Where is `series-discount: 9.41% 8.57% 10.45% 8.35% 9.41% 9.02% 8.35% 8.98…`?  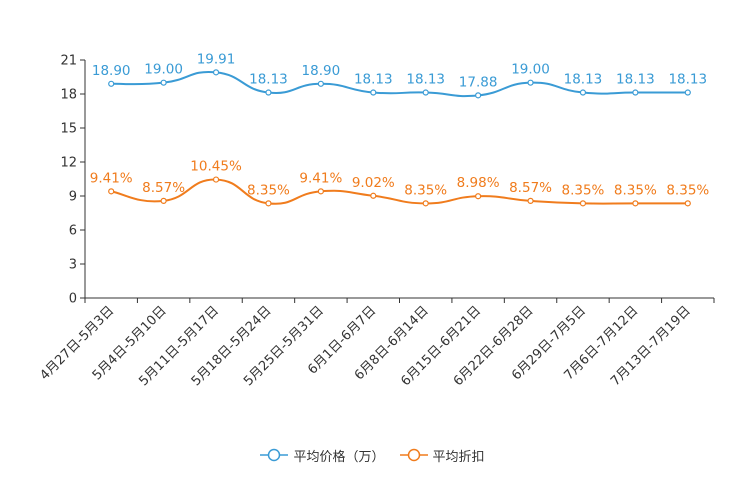 series-discount: 9.41% 8.57% 10.45% 8.35% 9.41% 9.02% 8.35% 8.98… is located at coordinates (399, 183).